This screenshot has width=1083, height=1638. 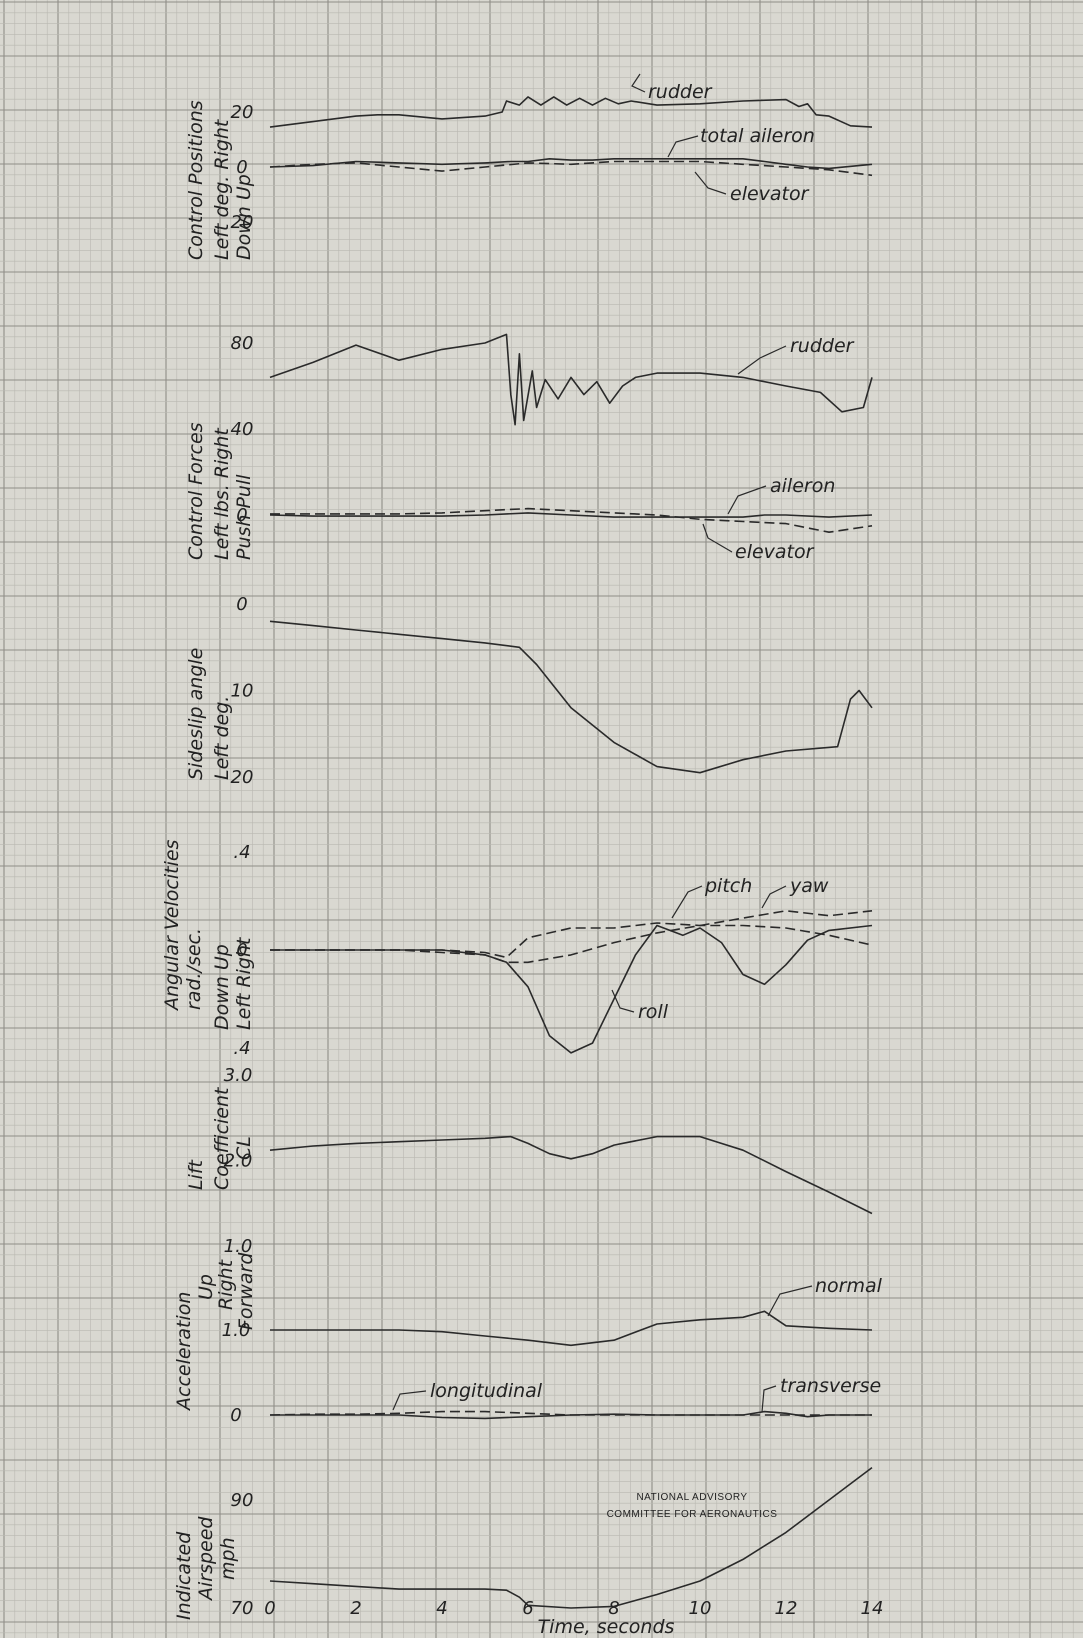 What do you see at coordinates (222, 738) in the screenshot?
I see `ylabel-sideslip-1: Left deg.` at bounding box center [222, 738].